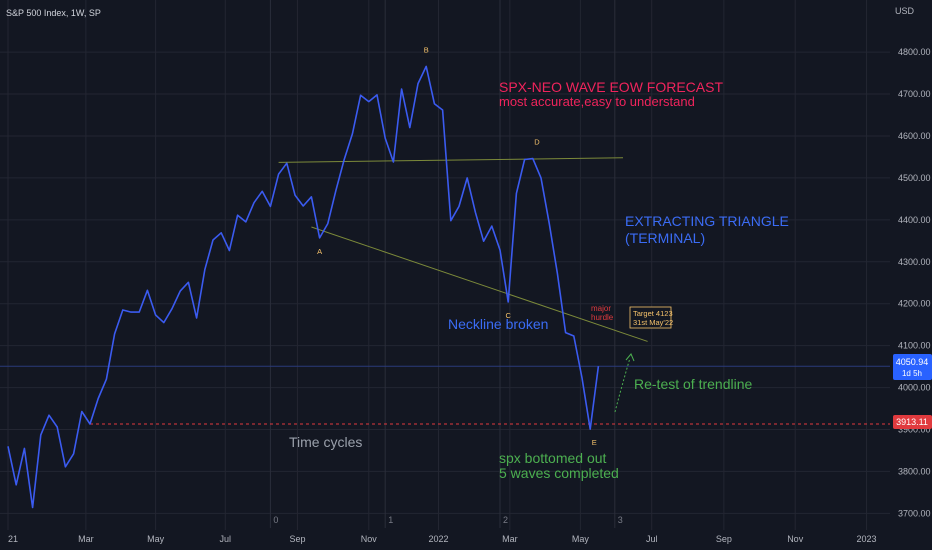 Image resolution: width=932 pixels, height=550 pixels. Describe the element at coordinates (559, 473) in the screenshot. I see `bottom-note-2: 5 waves completed` at that location.